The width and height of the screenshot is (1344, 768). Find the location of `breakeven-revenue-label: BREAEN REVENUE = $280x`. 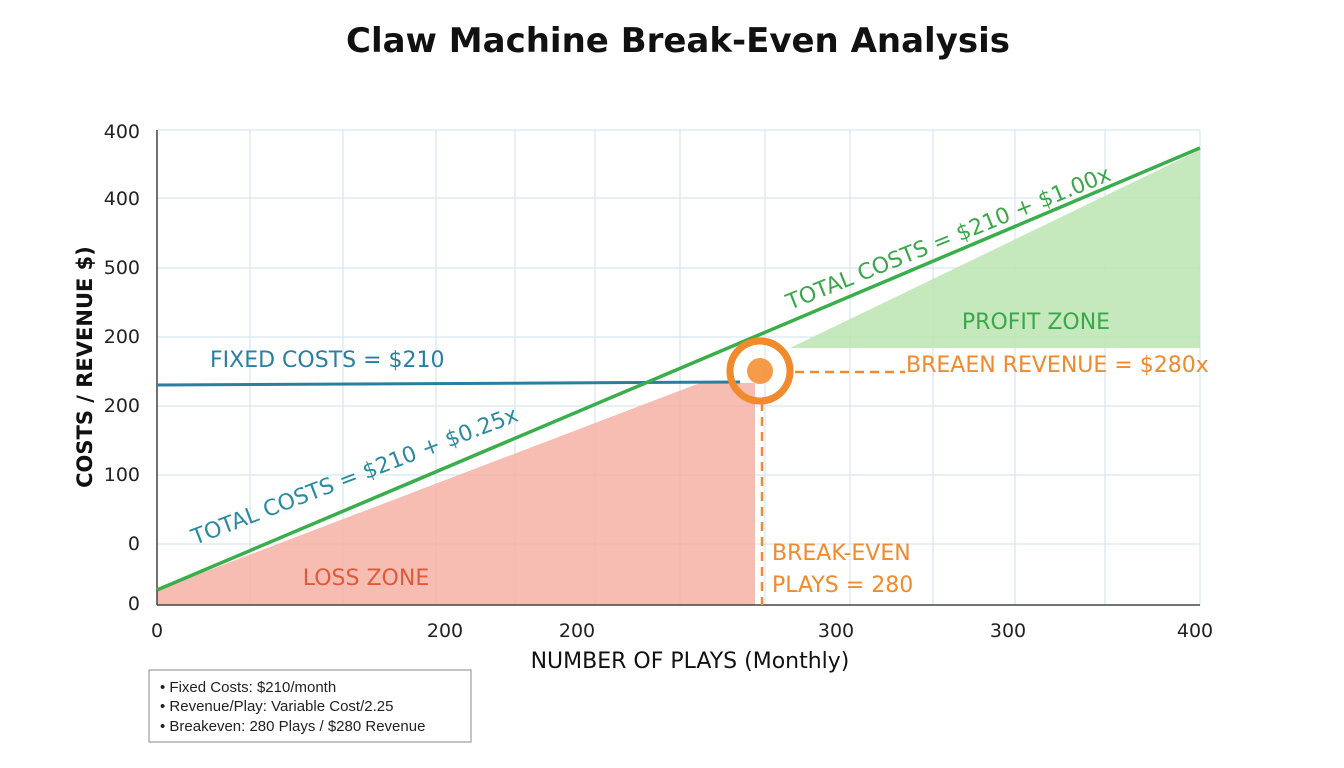

breakeven-revenue-label: BREAEN REVENUE = $280x is located at coordinates (1057, 365).